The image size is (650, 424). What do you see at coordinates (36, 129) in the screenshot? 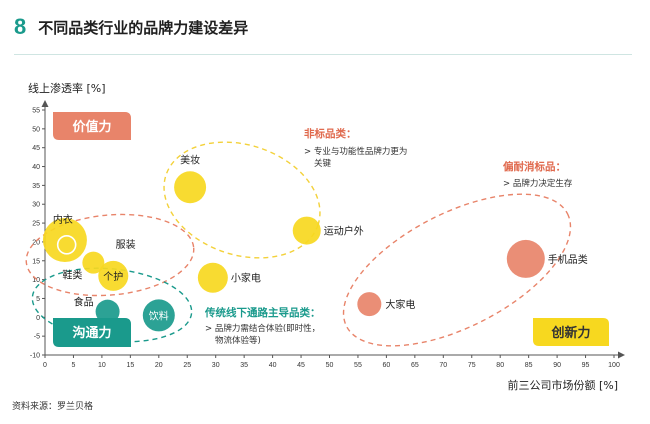
I see `y-tick-label: 50` at bounding box center [36, 129].